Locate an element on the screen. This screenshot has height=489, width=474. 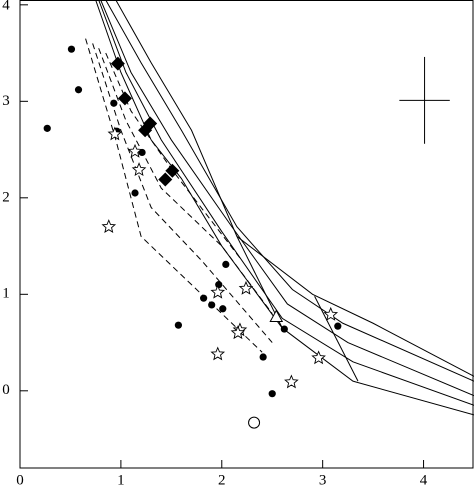
y-tick-label: 3 is located at coordinates (6, 101).